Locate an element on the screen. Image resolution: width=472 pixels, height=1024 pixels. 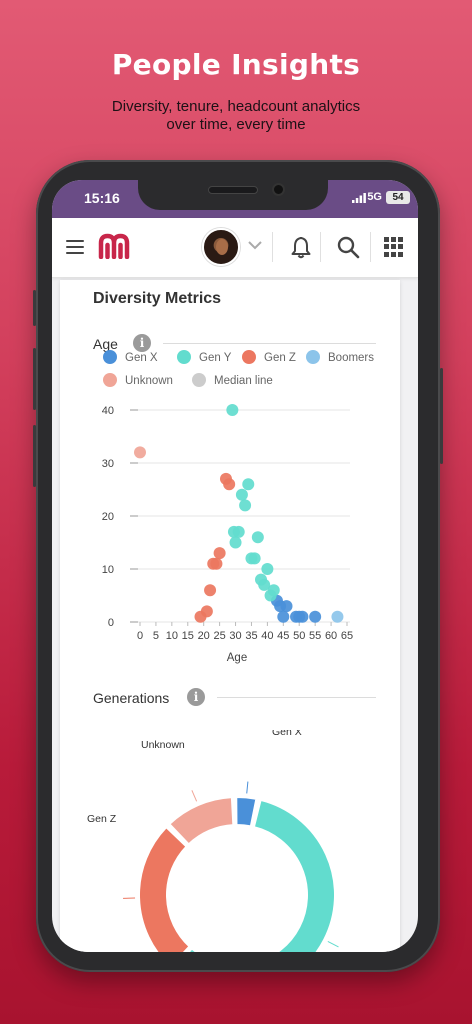
x-tick-label: 65 is located at coordinates (347, 636).